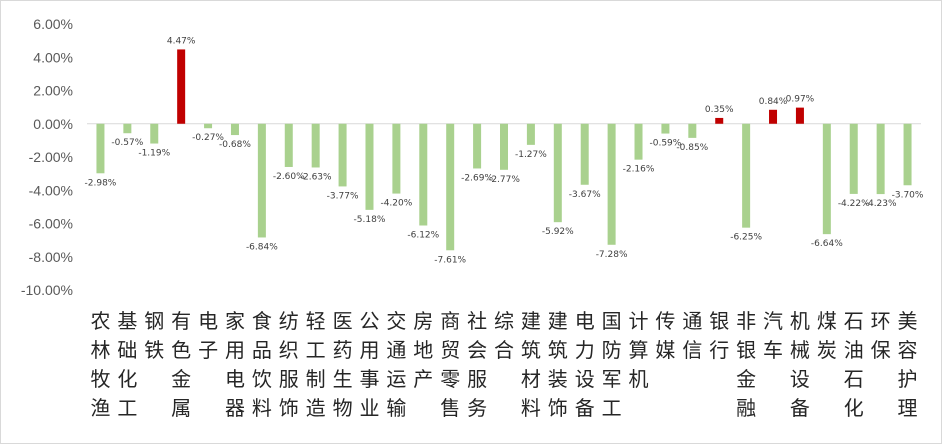 The width and height of the screenshot is (942, 444). I want to click on category-label: 电子, so click(208, 335).